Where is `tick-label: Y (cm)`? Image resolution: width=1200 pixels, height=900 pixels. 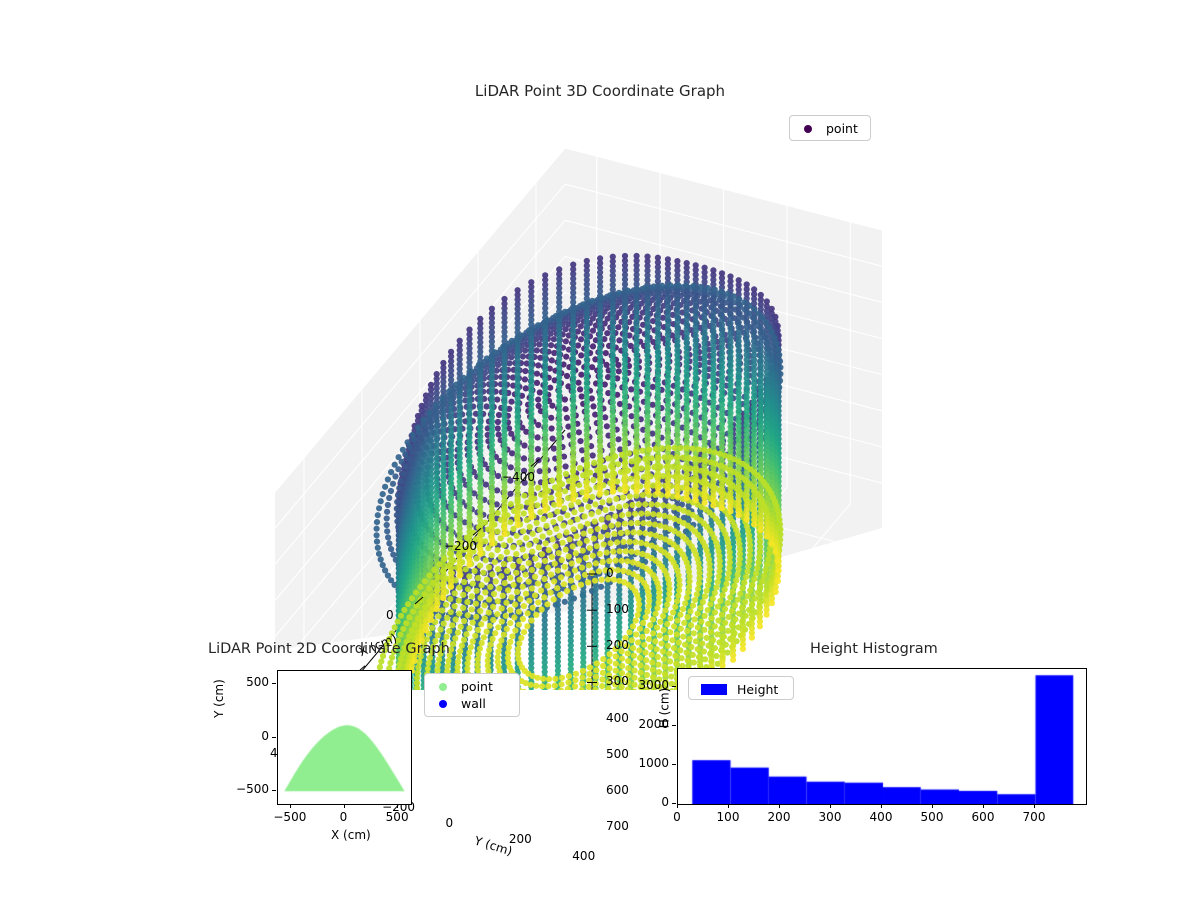 tick-label: Y (cm) is located at coordinates (493, 846).